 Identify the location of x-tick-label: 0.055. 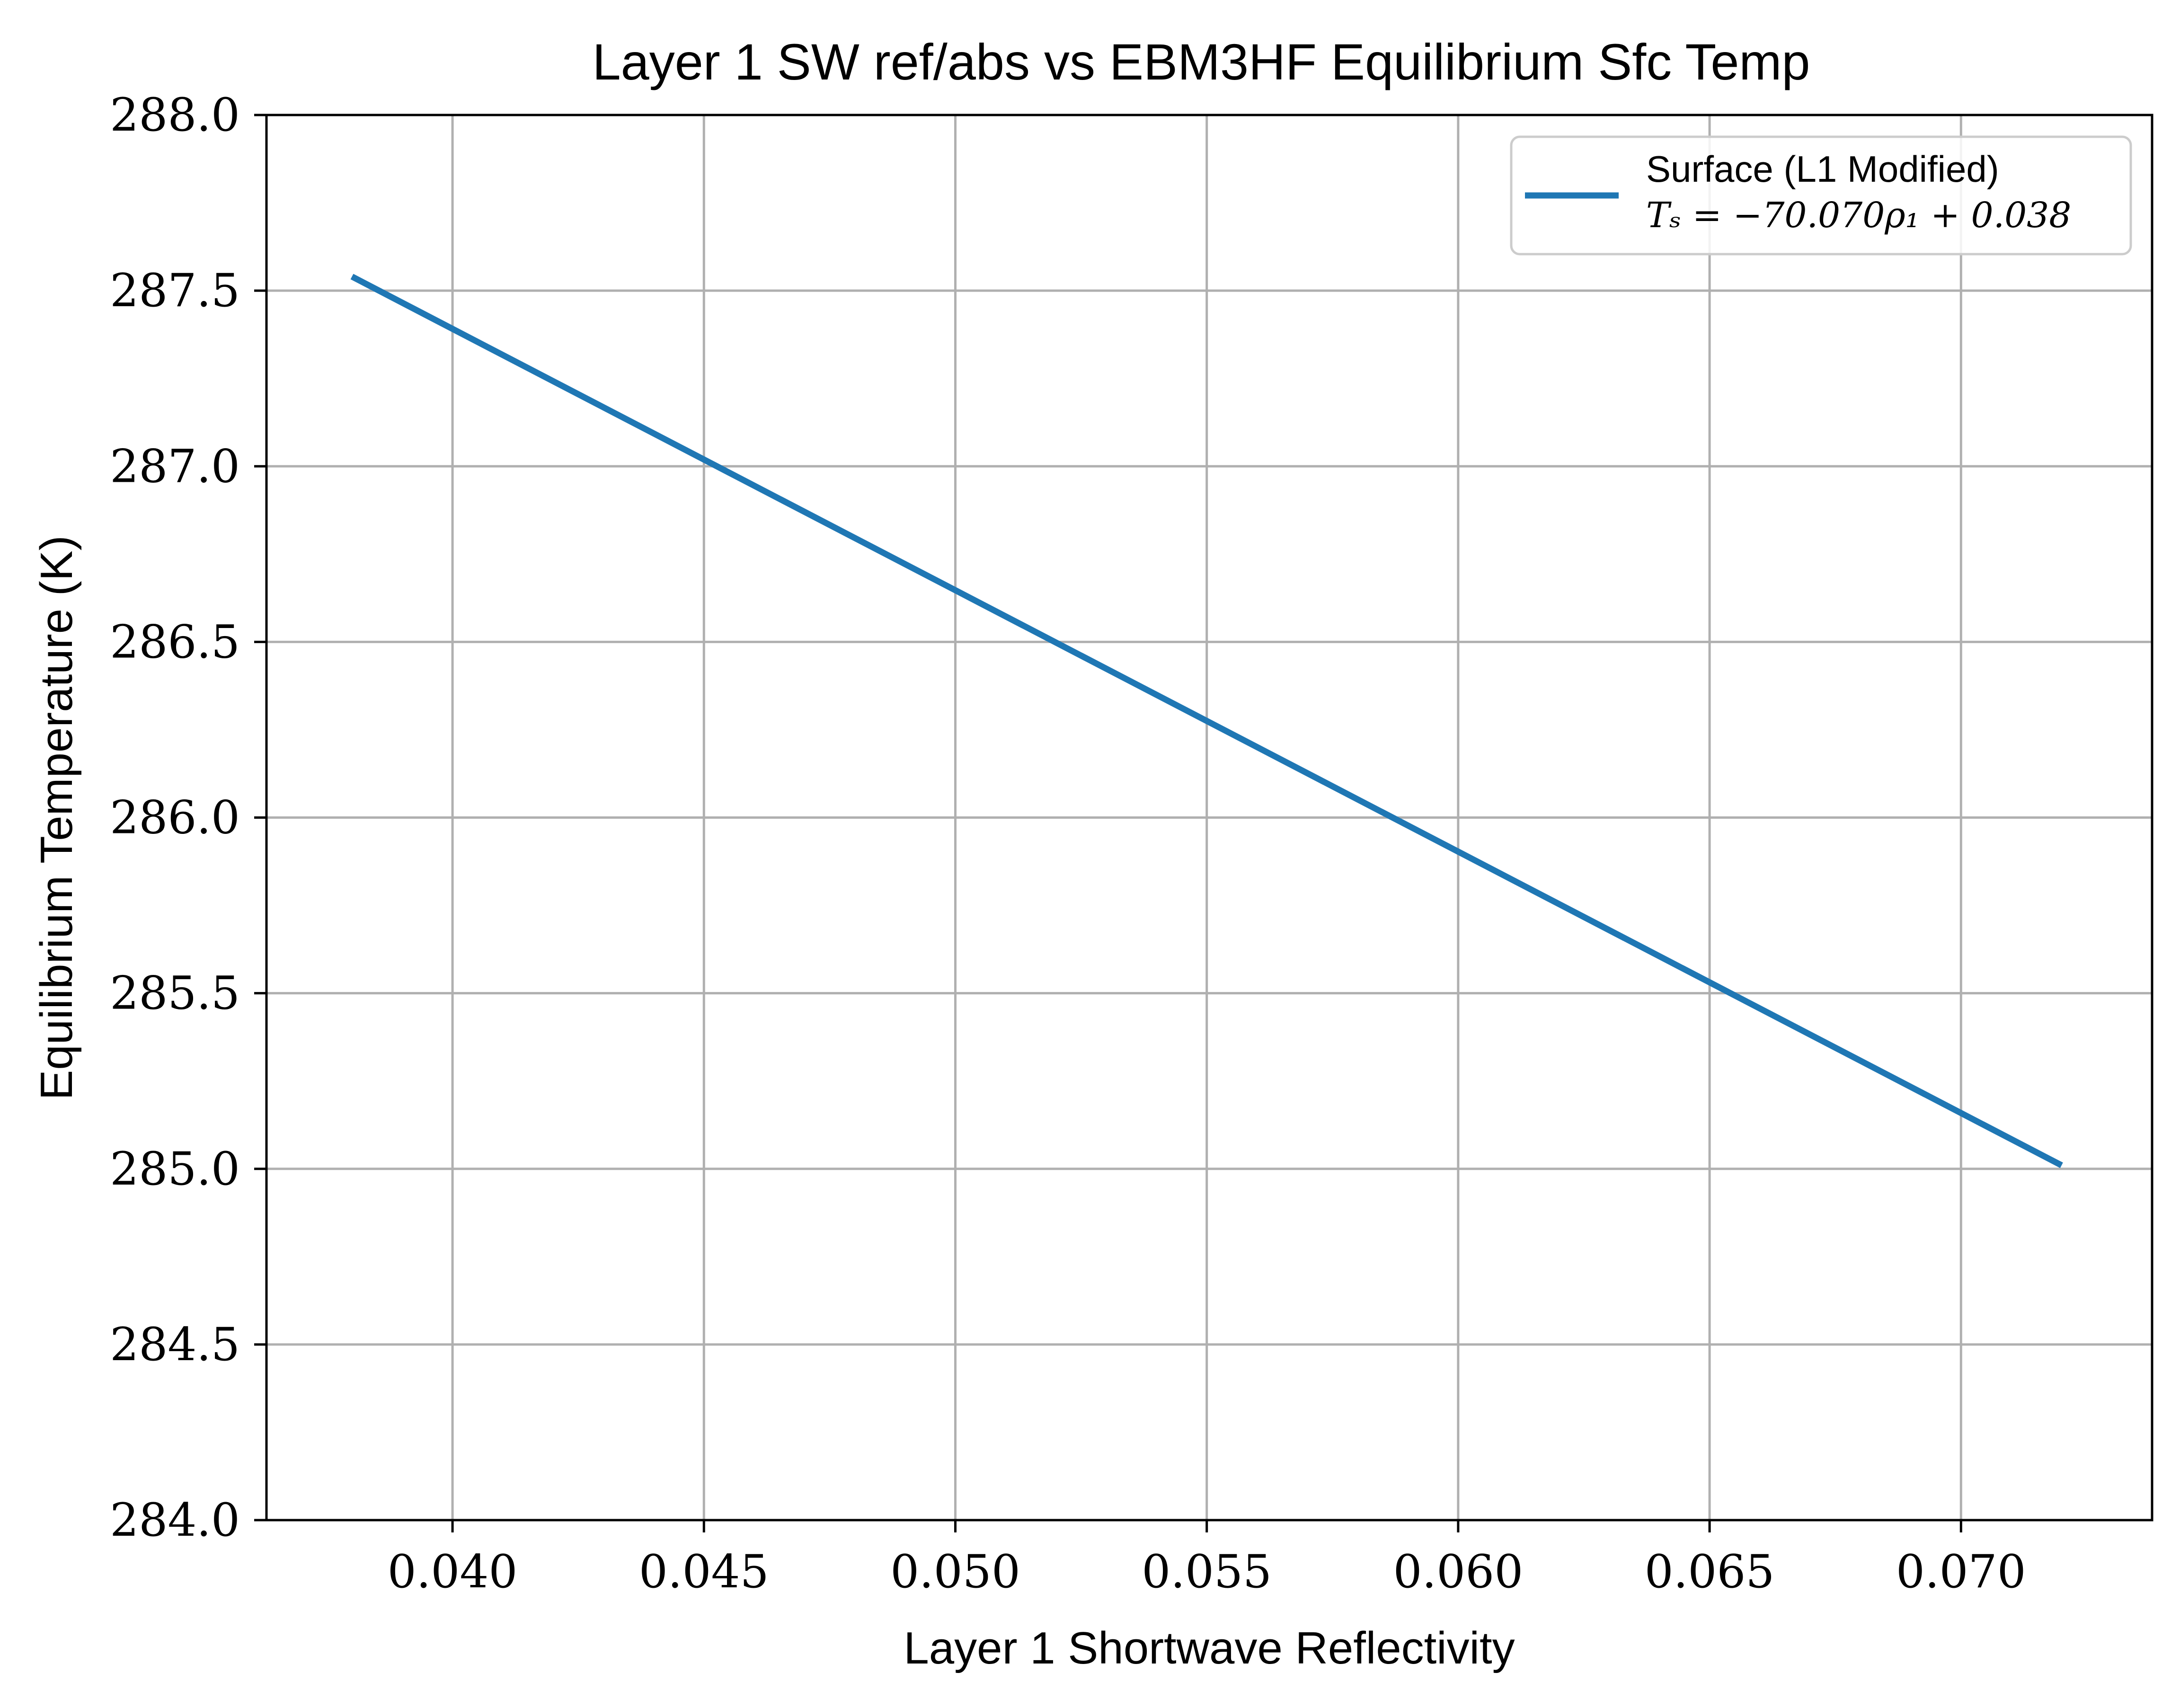
(1207, 1571).